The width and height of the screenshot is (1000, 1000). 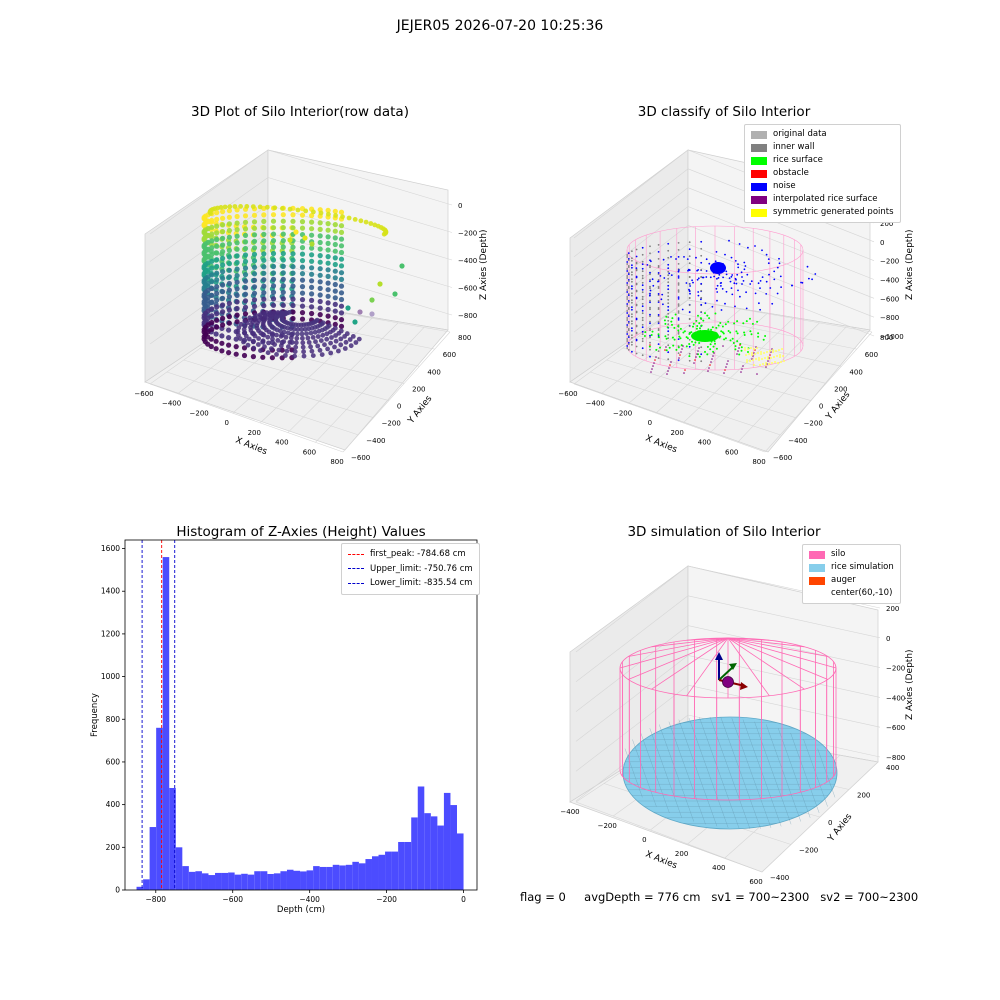 I want to click on histogram-legend-label: first_peak: -784.68 cm, so click(x=418, y=554).